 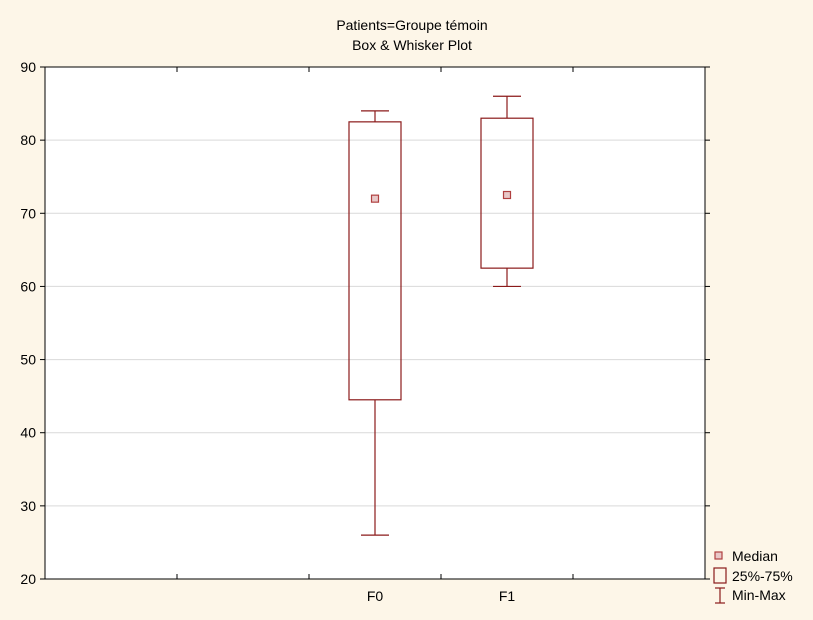 I want to click on y-tick-label: 70, so click(x=28, y=213).